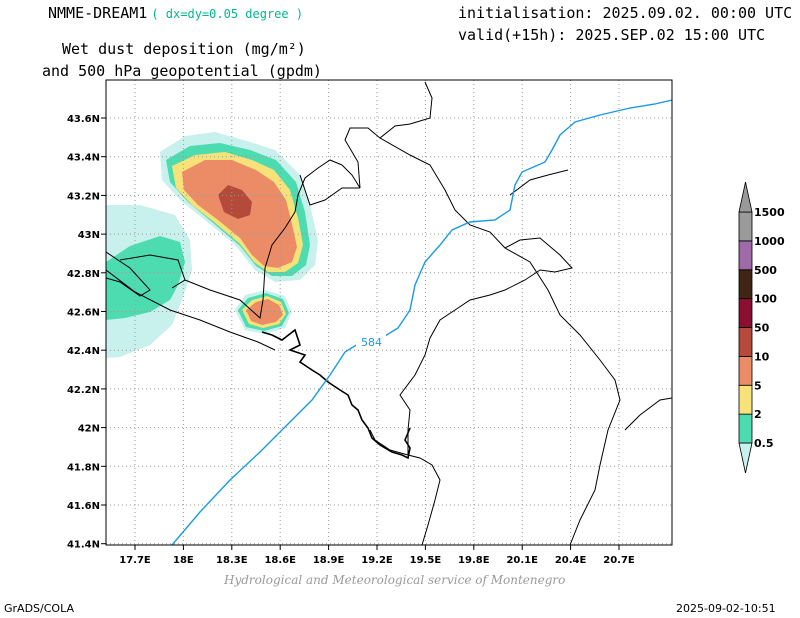 This screenshot has width=800, height=618. I want to click on model-title: NMME-DREAM1( dx=dy=0.05 degree ), so click(175, 13).